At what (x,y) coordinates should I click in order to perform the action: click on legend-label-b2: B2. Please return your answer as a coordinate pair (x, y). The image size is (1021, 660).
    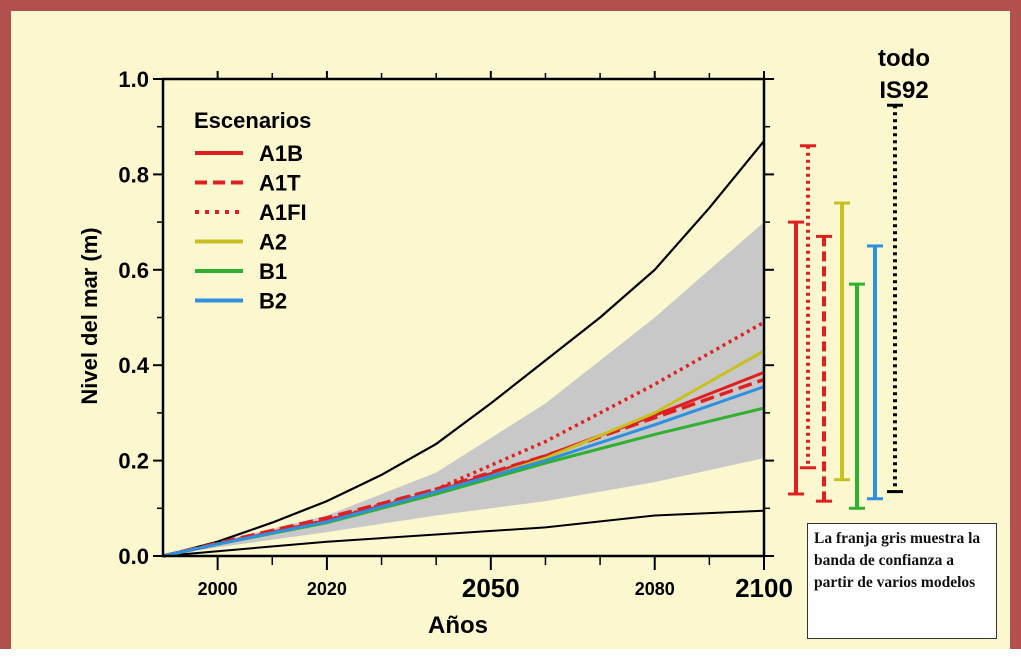
    Looking at the image, I should click on (273, 301).